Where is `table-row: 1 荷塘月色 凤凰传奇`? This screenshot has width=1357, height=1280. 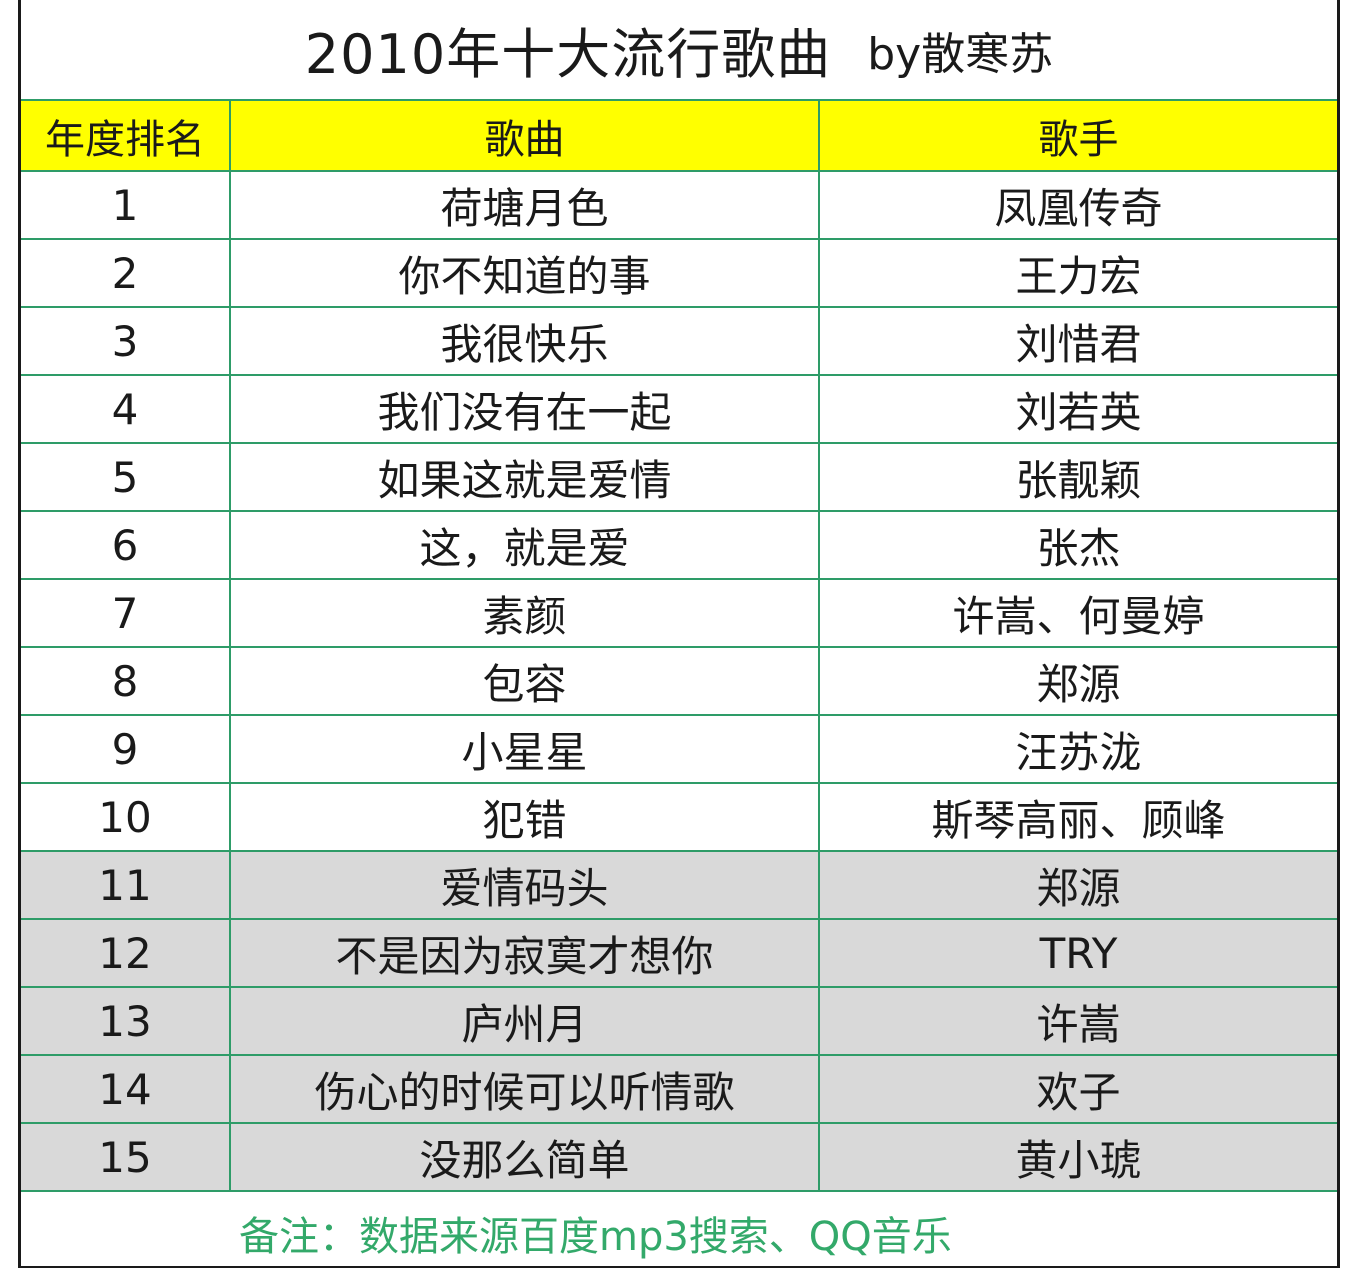 table-row: 1 荷塘月色 凤凰传奇 is located at coordinates (679, 205).